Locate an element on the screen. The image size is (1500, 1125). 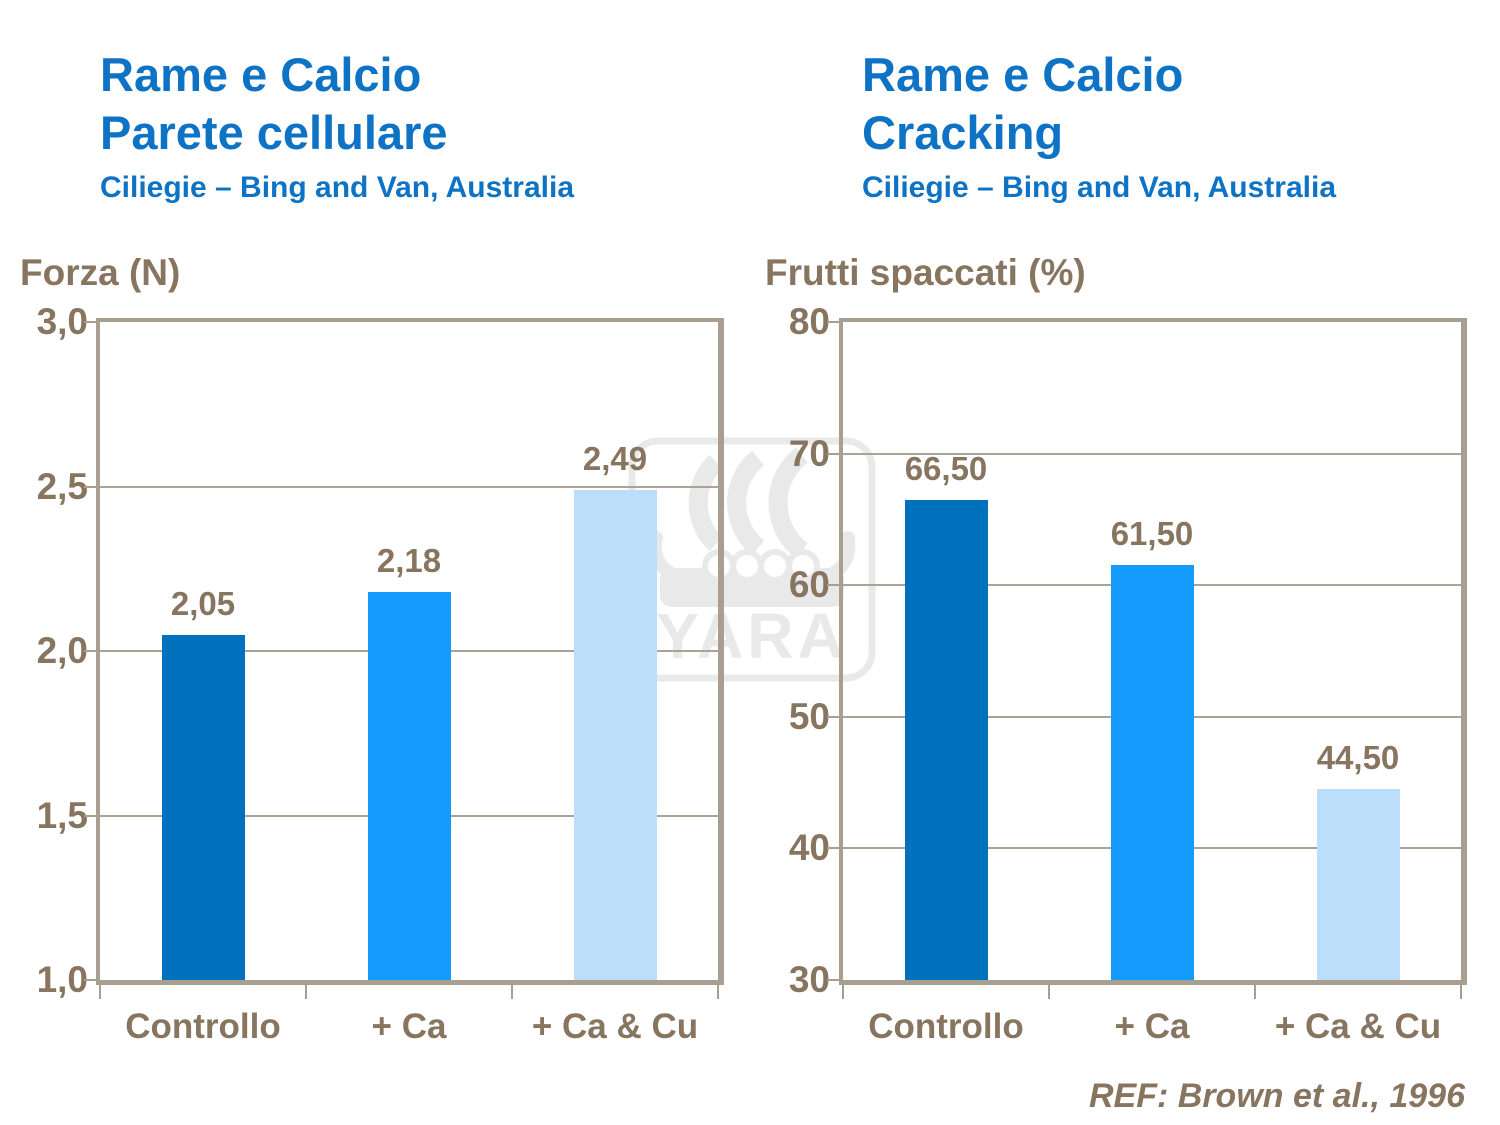
right-chart-y-tick-label: 60 is located at coordinates (809, 585).